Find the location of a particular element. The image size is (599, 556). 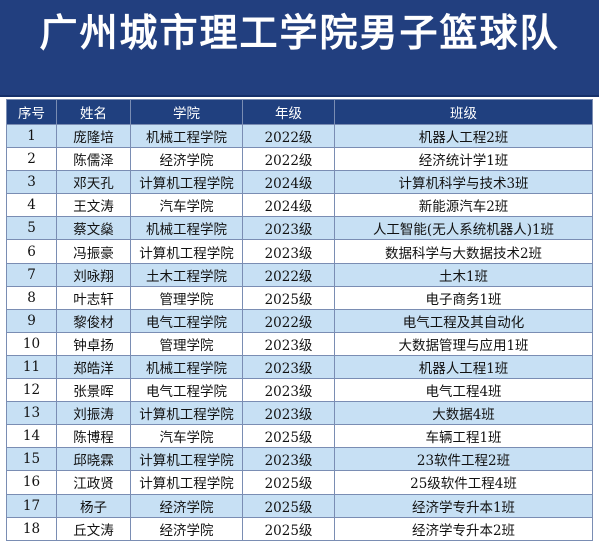

cell-no: 3 is located at coordinates (31, 182).